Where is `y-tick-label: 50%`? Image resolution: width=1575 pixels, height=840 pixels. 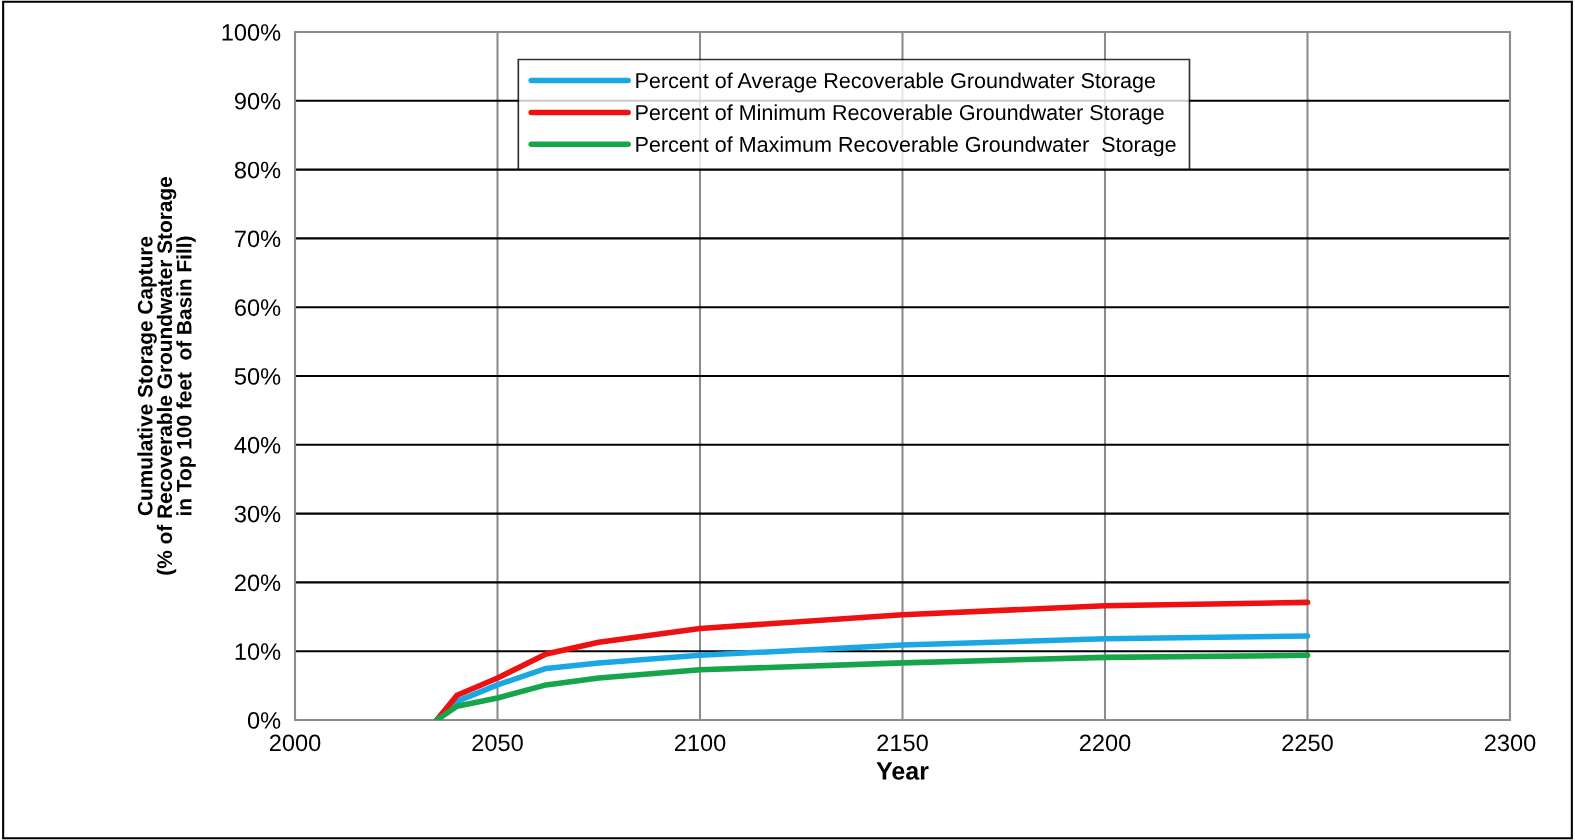
y-tick-label: 50% is located at coordinates (257, 376).